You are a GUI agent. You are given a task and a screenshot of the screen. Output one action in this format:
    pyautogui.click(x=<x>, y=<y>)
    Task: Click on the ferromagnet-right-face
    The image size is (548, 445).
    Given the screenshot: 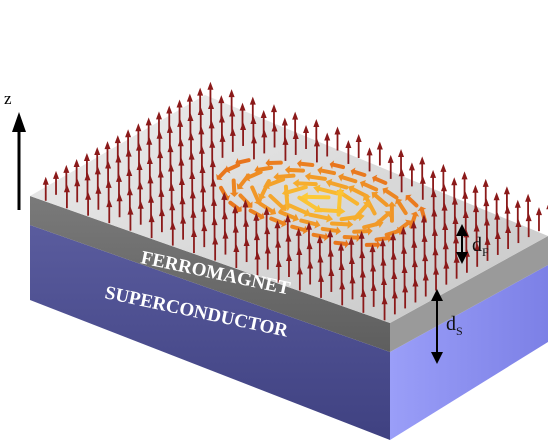 What is the action you would take?
    pyautogui.click(x=469, y=294)
    